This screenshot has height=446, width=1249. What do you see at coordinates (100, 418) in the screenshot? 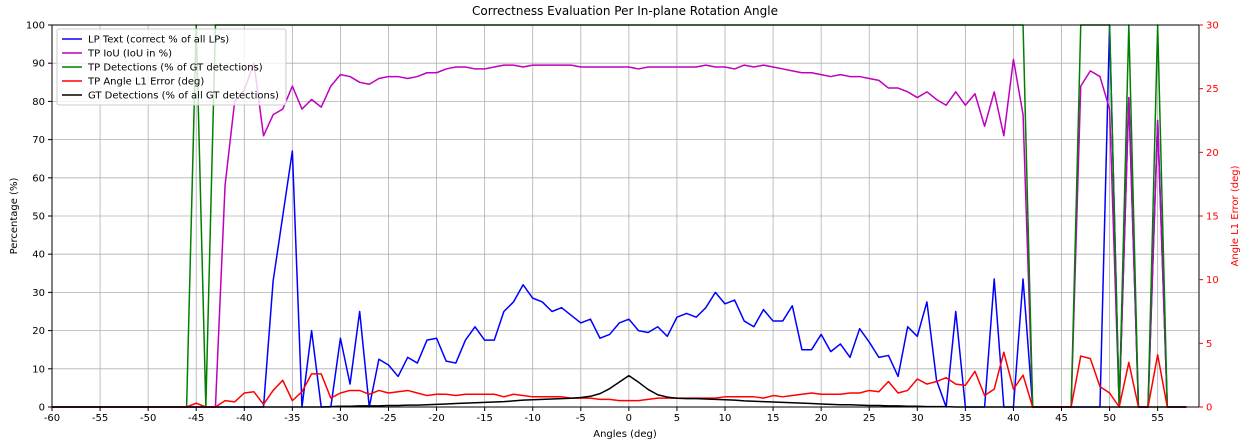
I see `x-tick-label: -55` at bounding box center [100, 418].